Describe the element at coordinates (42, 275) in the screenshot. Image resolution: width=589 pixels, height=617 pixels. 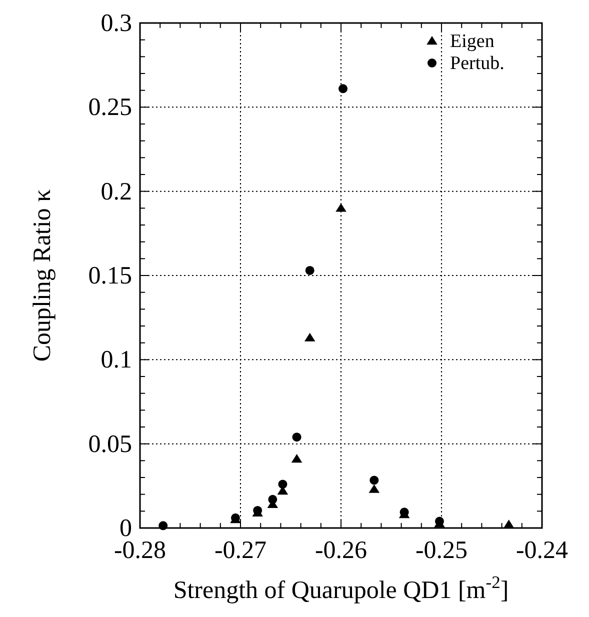
I see `y-axis-title: Coupling Ratio κ` at that location.